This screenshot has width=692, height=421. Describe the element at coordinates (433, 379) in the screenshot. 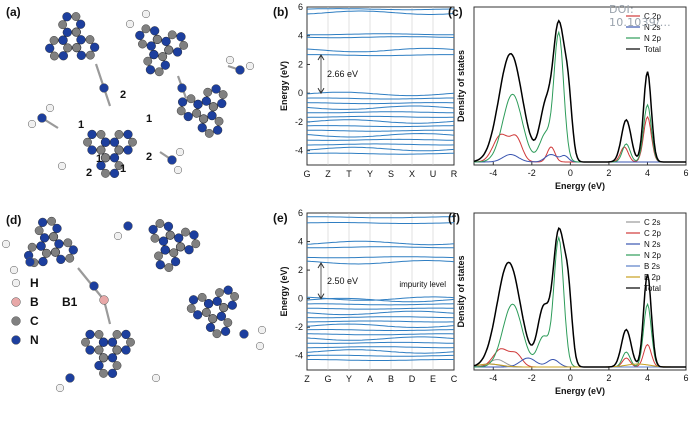

I see `kpoint-label: E` at that location.